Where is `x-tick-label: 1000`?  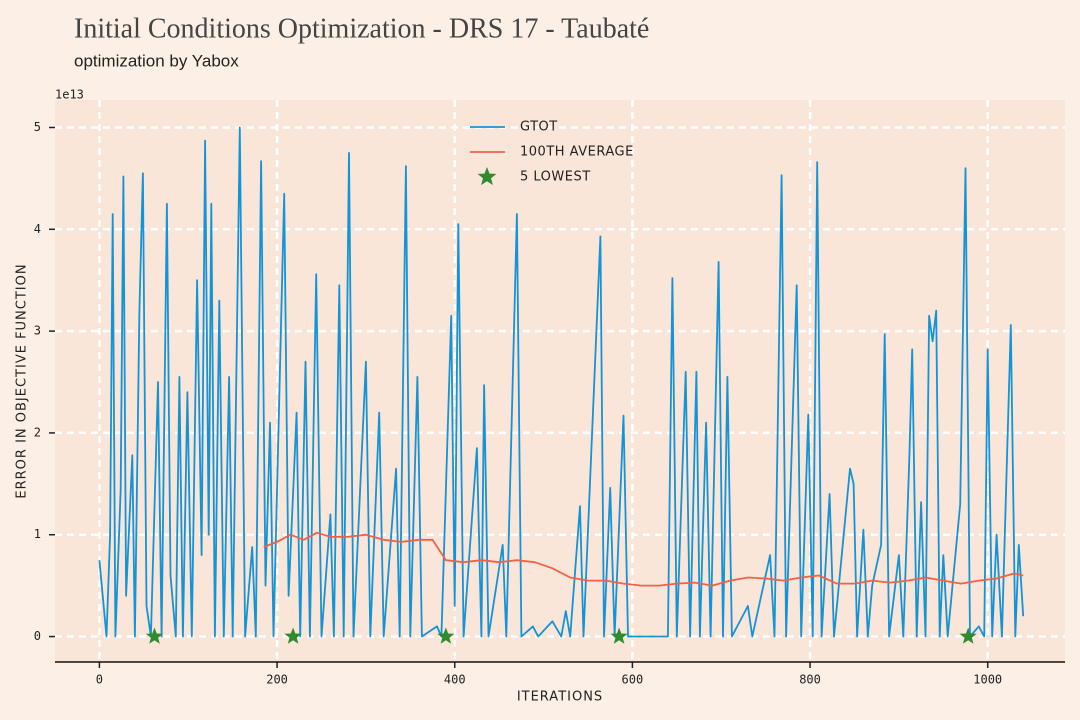
x-tick-label: 1000 is located at coordinates (987, 680).